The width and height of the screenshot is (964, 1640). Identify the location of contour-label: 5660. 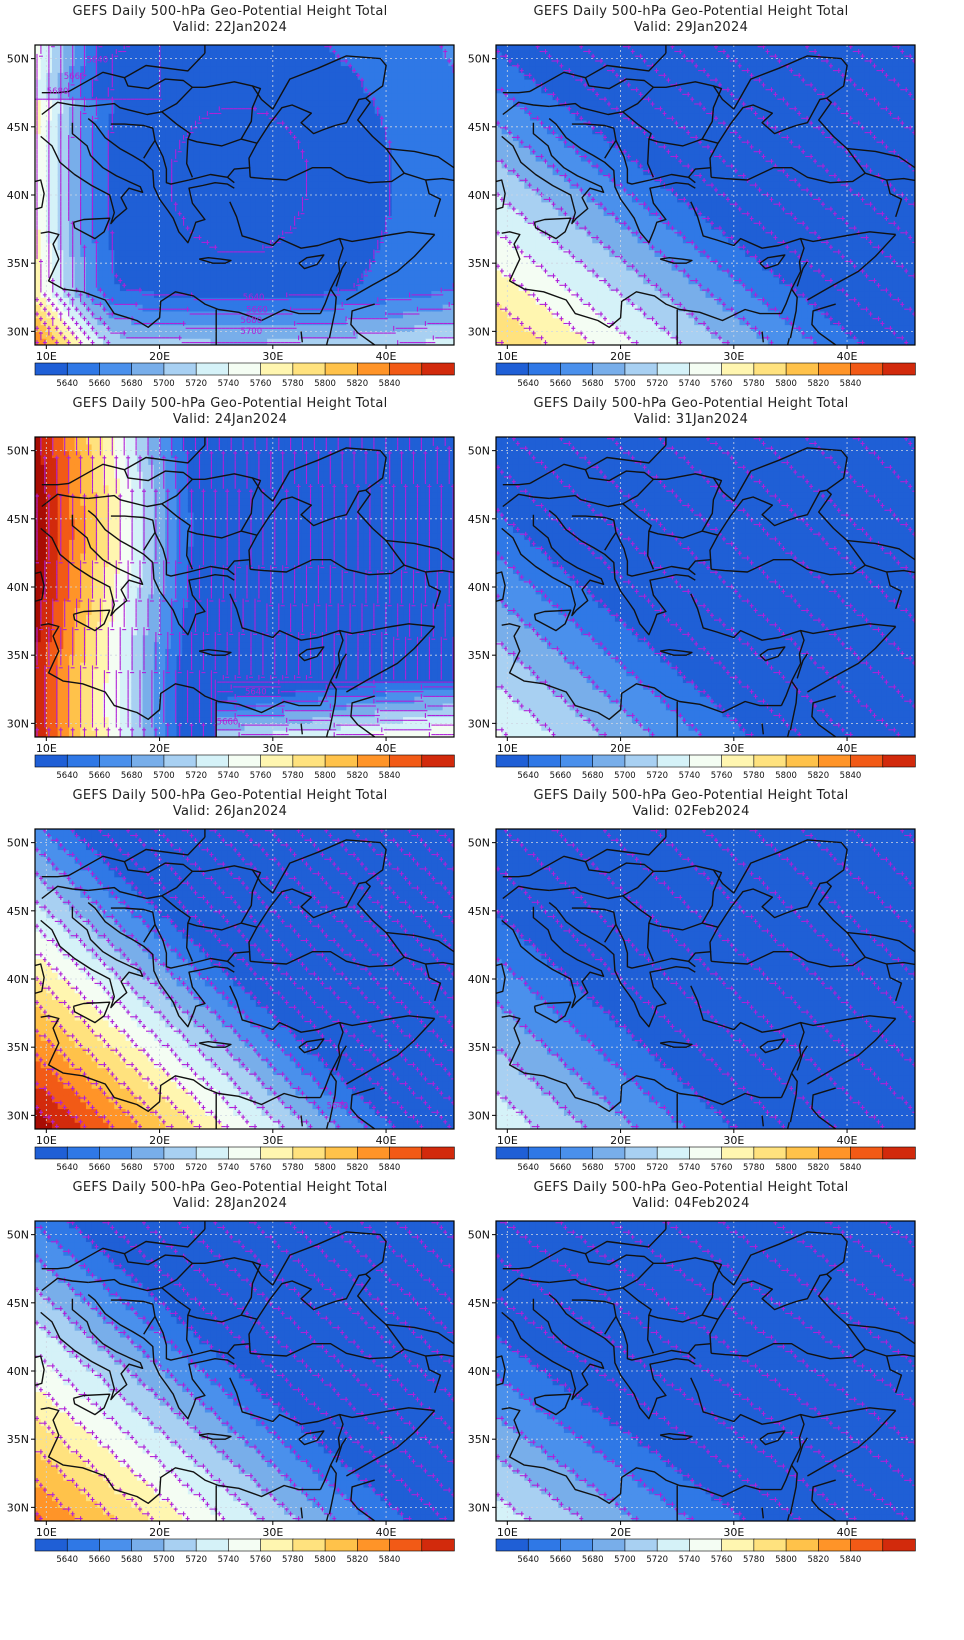
(257, 310).